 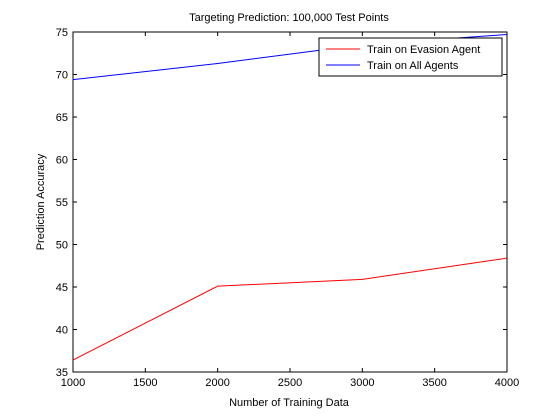 What do you see at coordinates (145, 383) in the screenshot?
I see `x-tick-label: 1500` at bounding box center [145, 383].